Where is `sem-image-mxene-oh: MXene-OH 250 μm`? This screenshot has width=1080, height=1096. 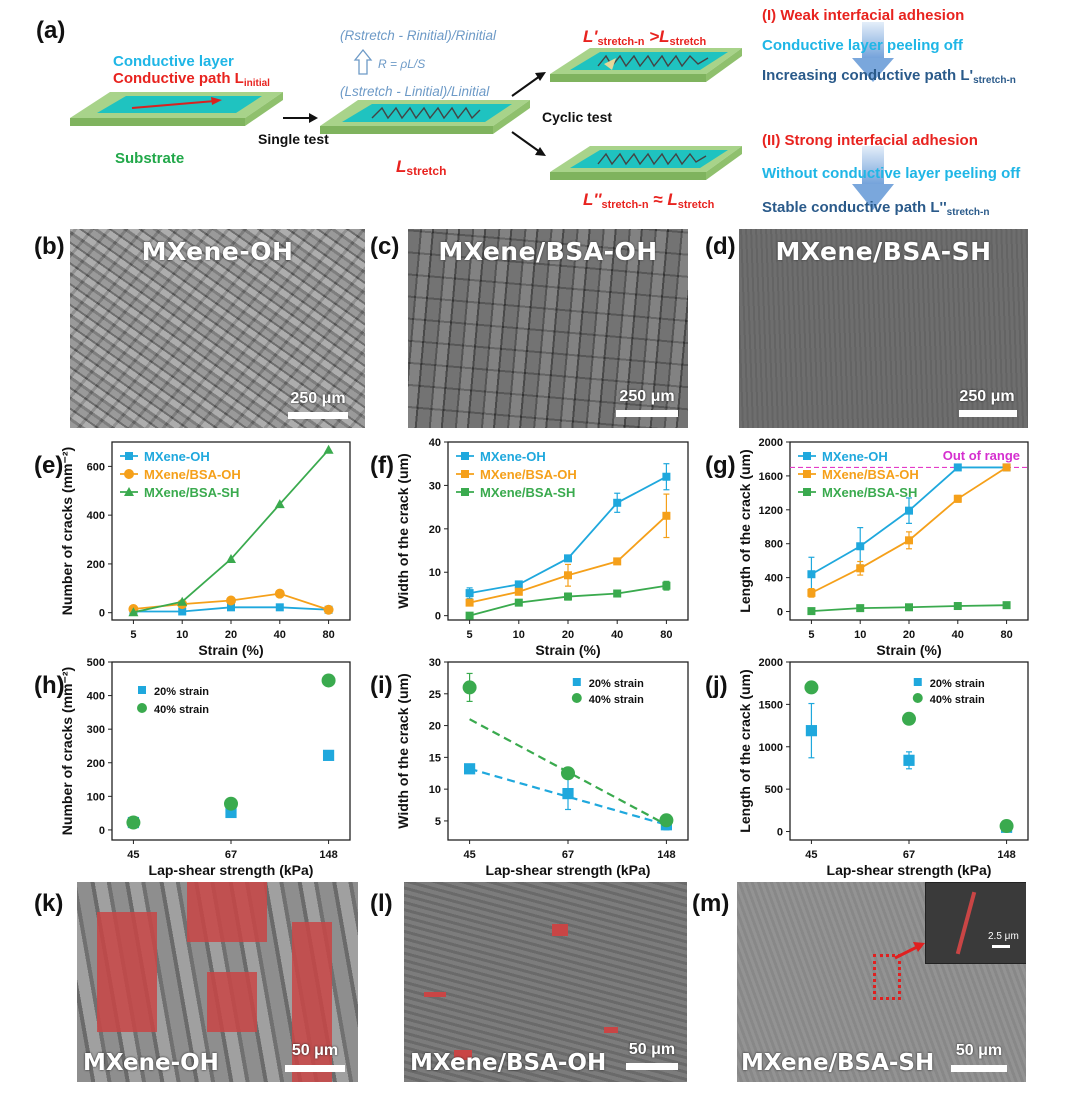 sem-image-mxene-oh: MXene-OH 250 μm is located at coordinates (217, 328).